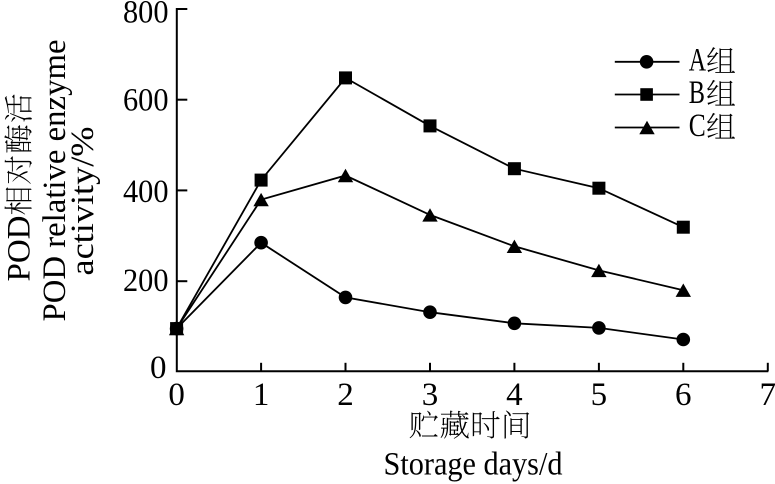 The image size is (775, 484). What do you see at coordinates (430, 395) in the screenshot?
I see `svg-text: 3` at bounding box center [430, 395].